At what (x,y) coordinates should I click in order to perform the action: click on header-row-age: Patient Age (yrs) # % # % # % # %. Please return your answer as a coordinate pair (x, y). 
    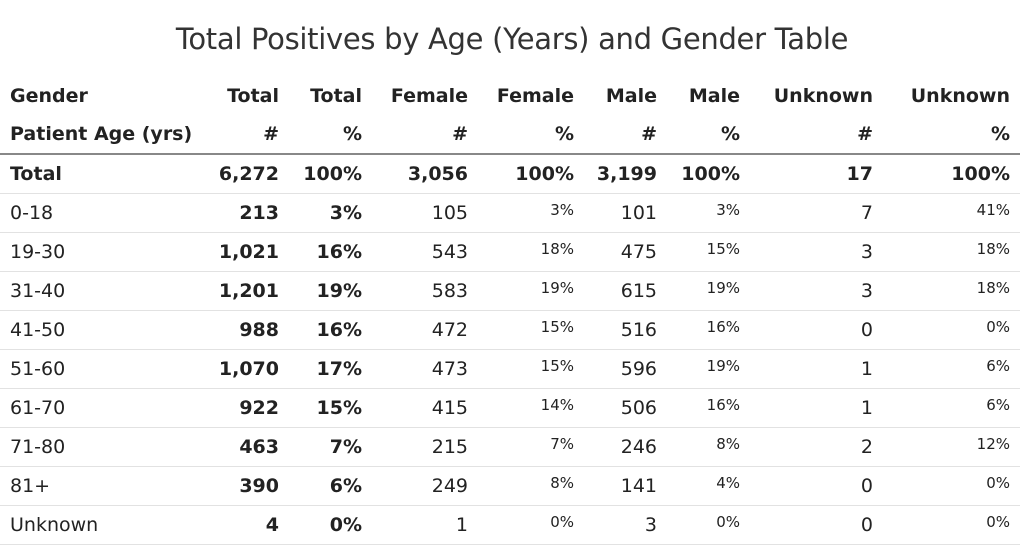
    Looking at the image, I should click on (510, 135).